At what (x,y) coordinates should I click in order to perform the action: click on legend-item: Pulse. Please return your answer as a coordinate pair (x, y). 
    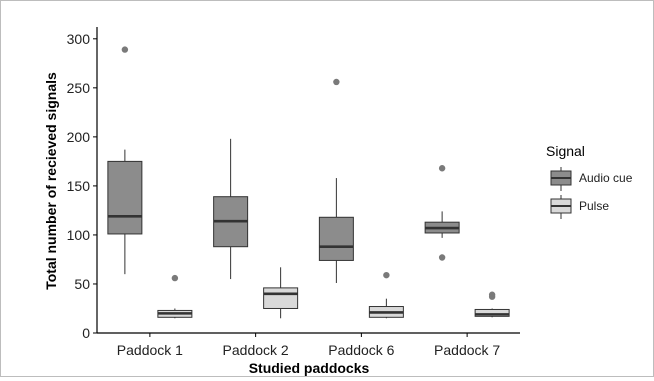
    Looking at the image, I should click on (579, 207).